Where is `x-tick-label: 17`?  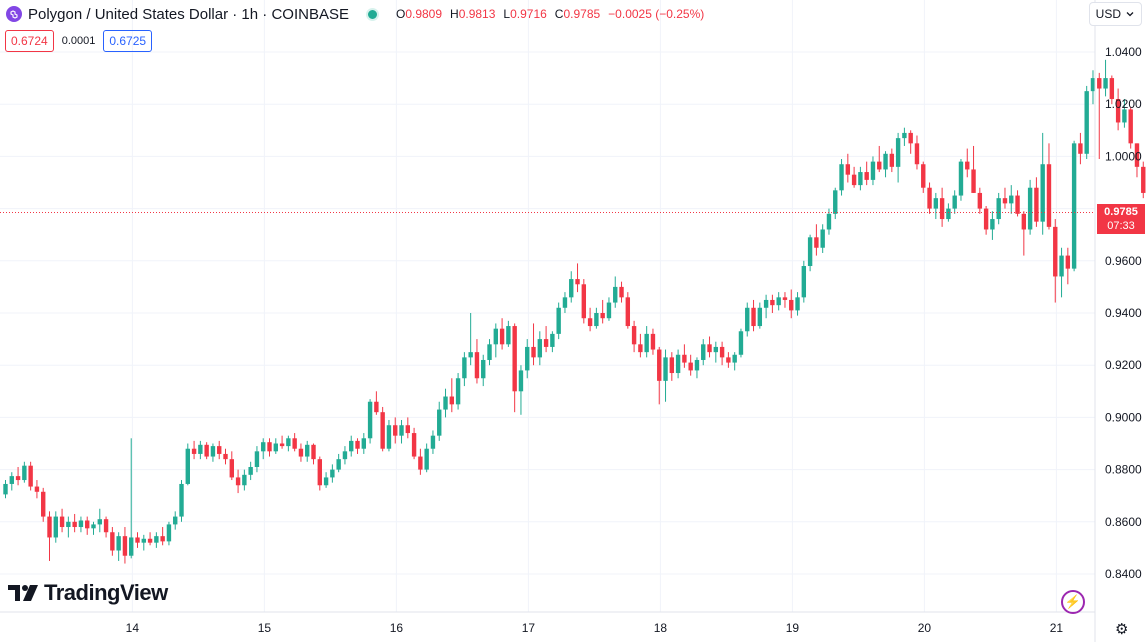
x-tick-label: 17 is located at coordinates (529, 628).